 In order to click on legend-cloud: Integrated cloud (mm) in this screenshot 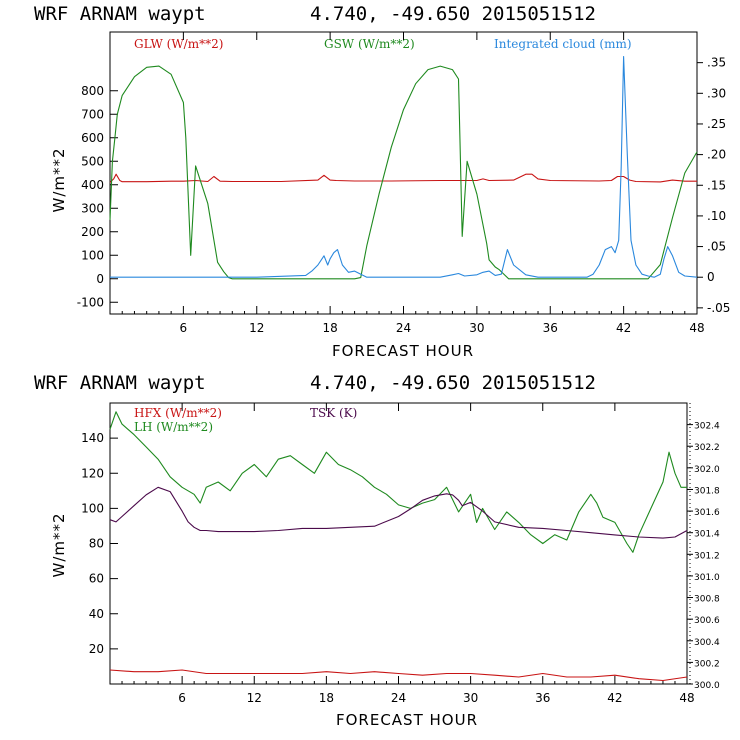, I will do `click(563, 44)`.